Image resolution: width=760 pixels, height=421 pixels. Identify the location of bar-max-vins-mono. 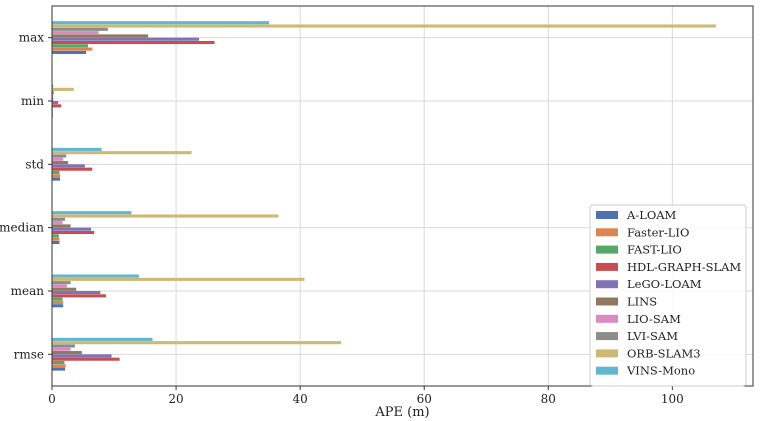
(161, 23).